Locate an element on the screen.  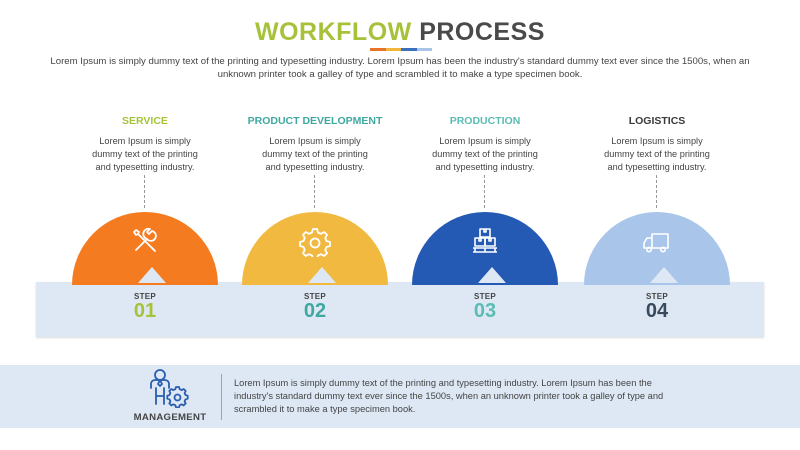
title-word-workflow: WORKFLOW is located at coordinates (333, 32).